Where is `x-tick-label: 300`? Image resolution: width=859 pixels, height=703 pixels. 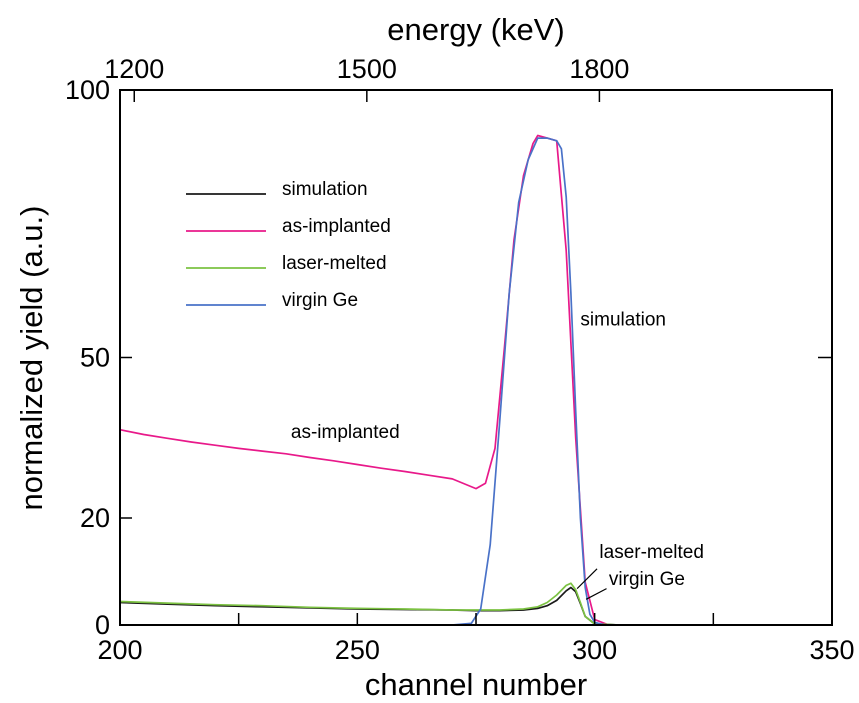 x-tick-label: 300 is located at coordinates (594, 650).